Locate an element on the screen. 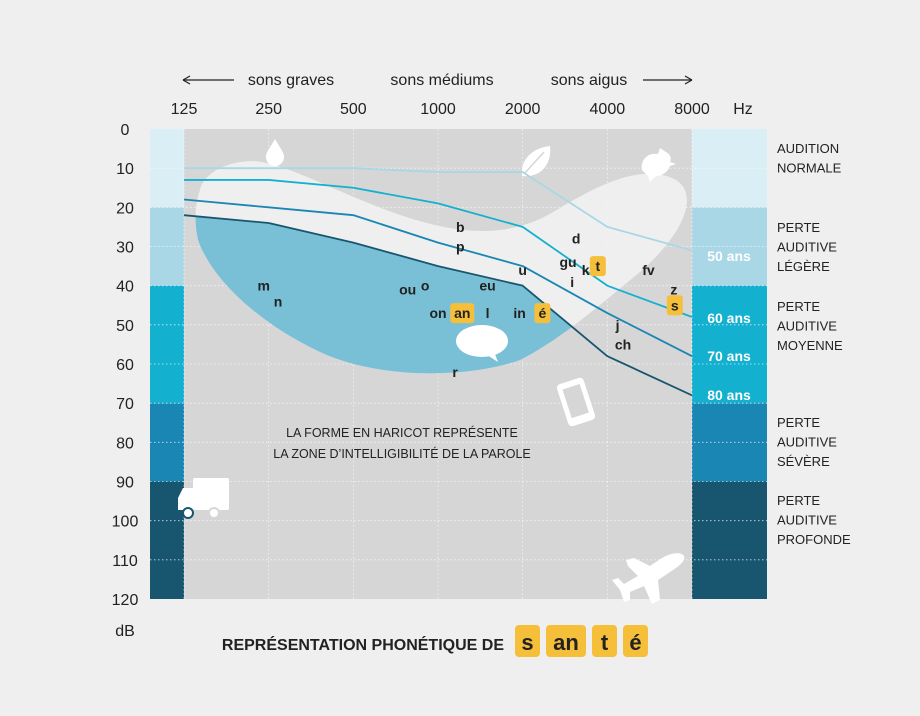  truck-icon is located at coordinates (203, 498).